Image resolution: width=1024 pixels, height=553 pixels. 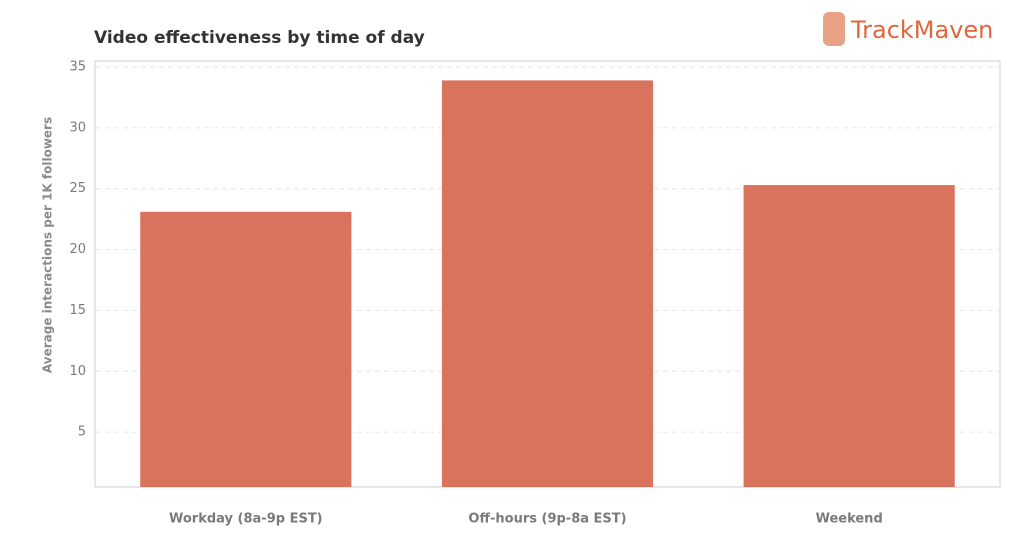 I want to click on y-tick-label: 30, so click(x=77, y=127).